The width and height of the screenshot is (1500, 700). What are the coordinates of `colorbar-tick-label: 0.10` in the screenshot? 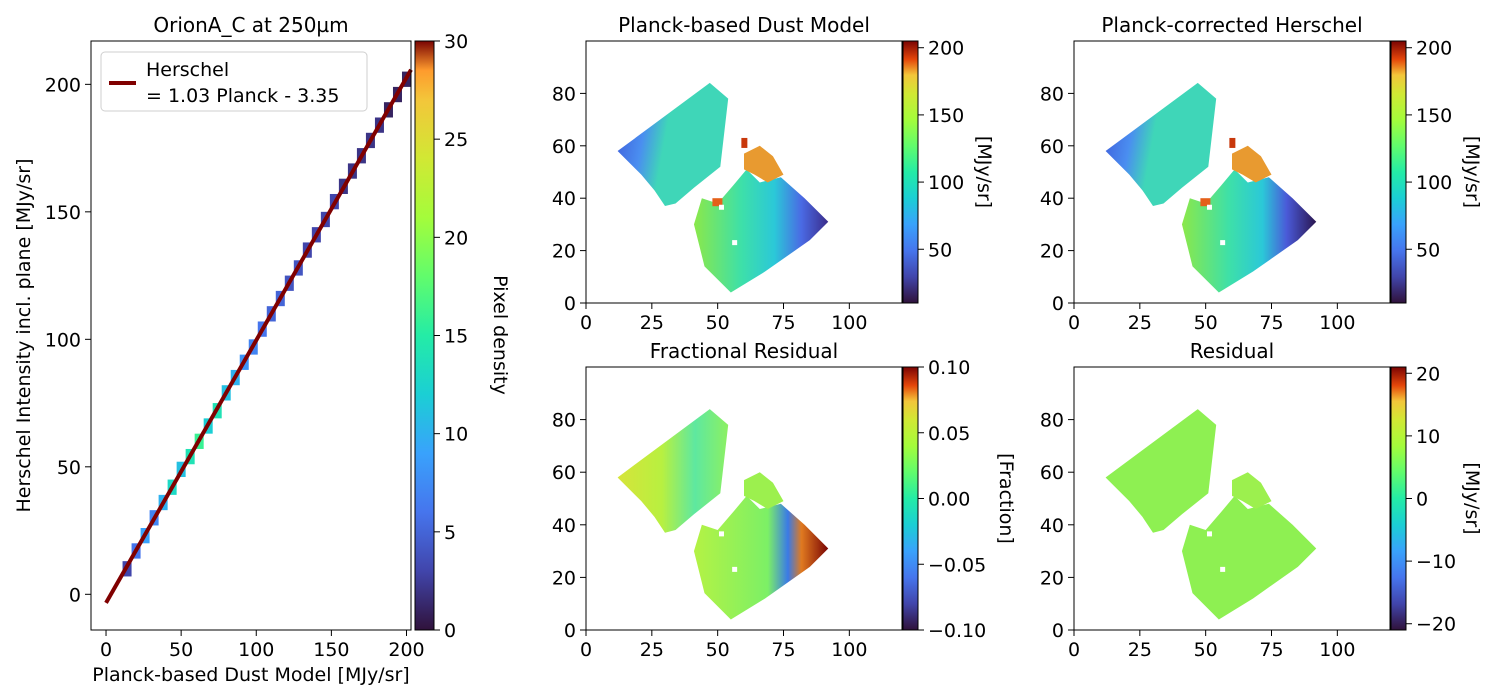 It's located at (949, 368).